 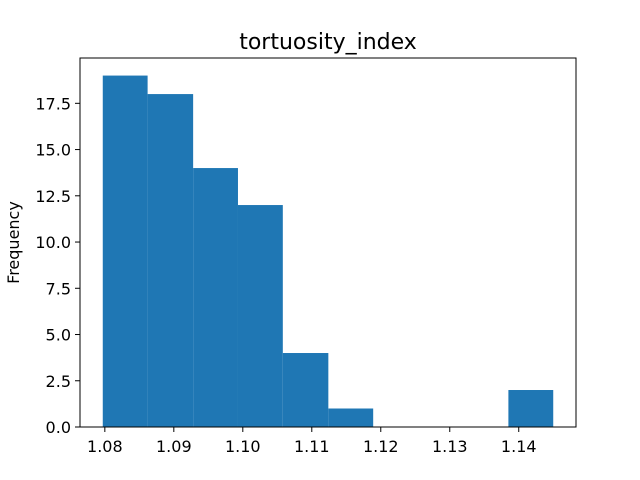 What do you see at coordinates (13, 242) in the screenshot?
I see `y-axis-label: Frequency` at bounding box center [13, 242].